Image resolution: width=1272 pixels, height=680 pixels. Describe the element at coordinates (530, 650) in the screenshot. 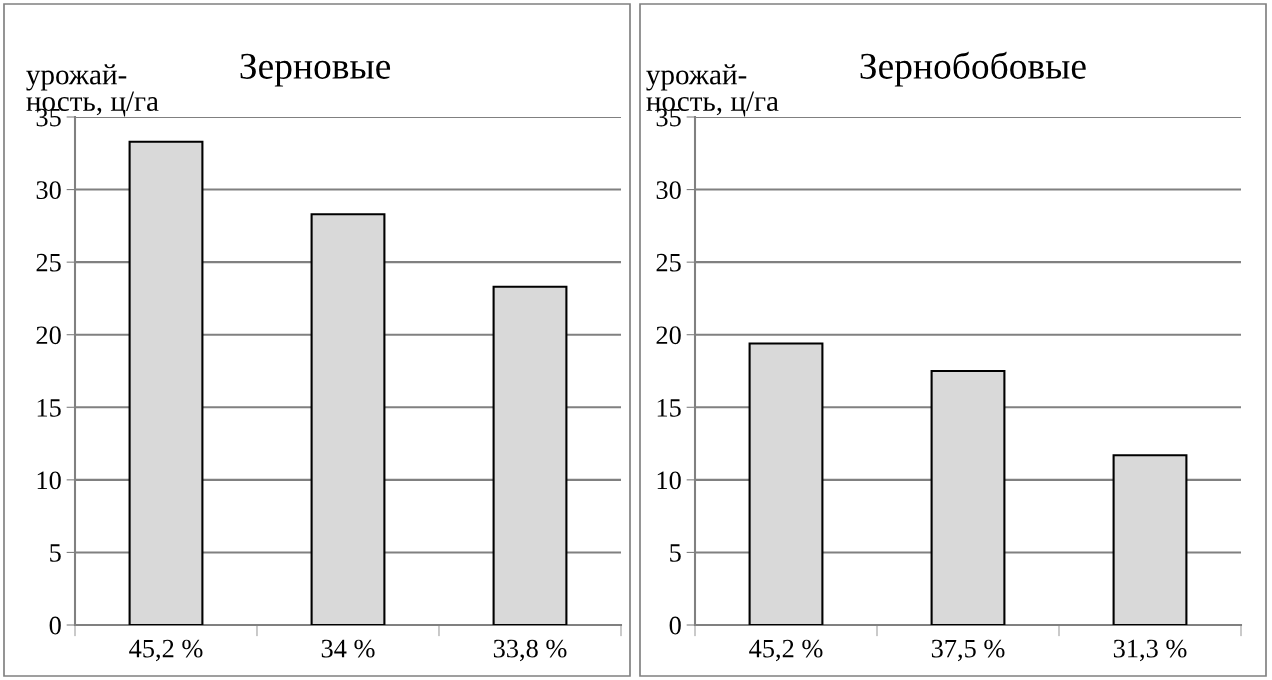

I see `x-tick-label: 33,8 %` at that location.